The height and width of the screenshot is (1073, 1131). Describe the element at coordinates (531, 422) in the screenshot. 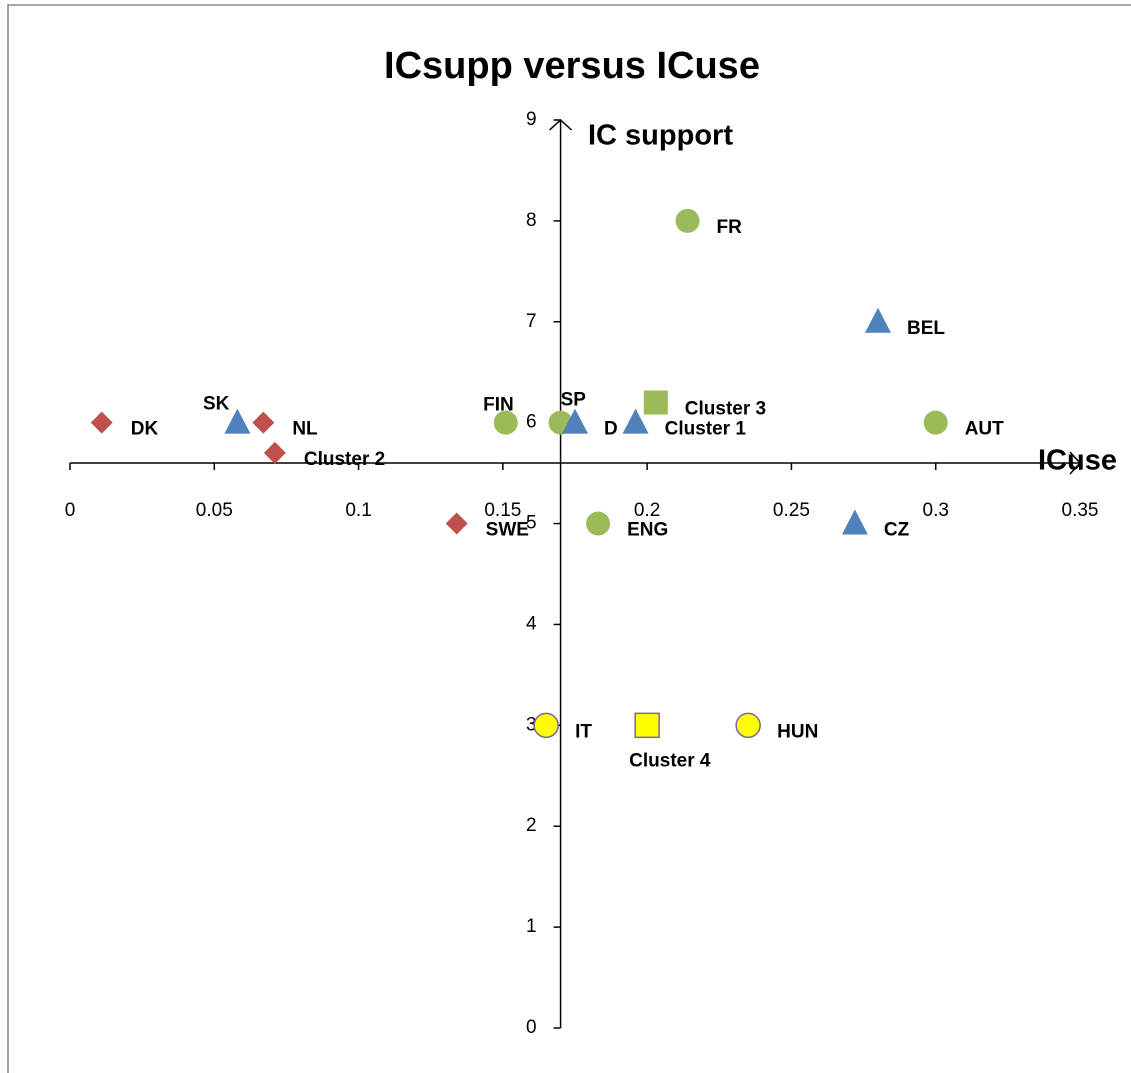

I see `y-tick-label: 6` at that location.